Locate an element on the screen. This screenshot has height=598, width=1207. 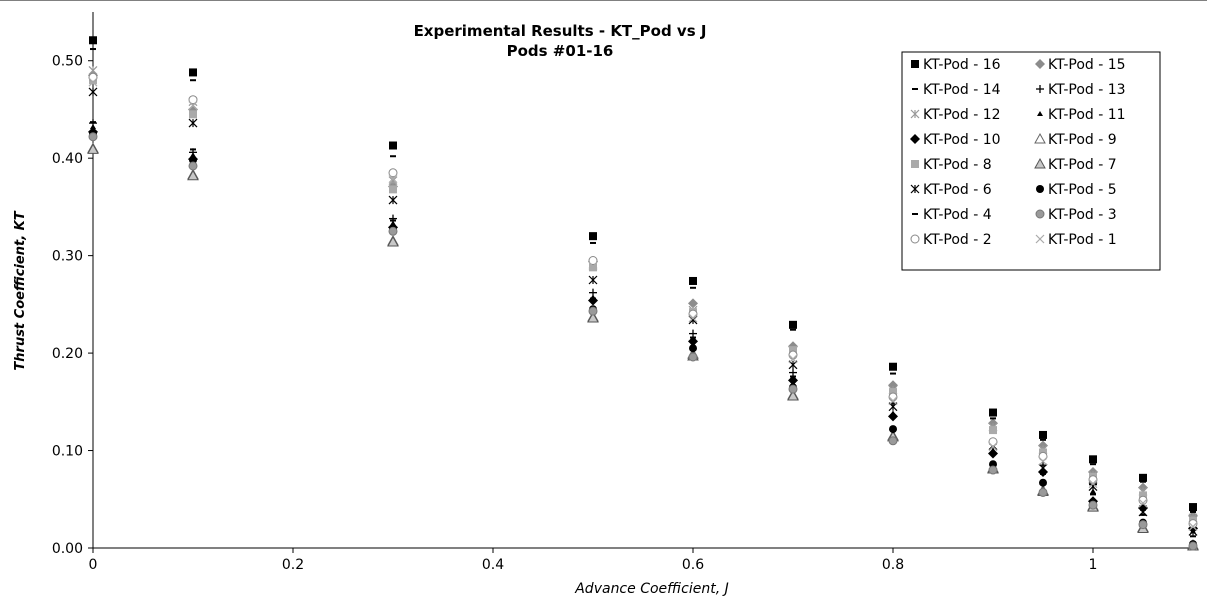
x-tick-label: 0.2 is located at coordinates (293, 565).